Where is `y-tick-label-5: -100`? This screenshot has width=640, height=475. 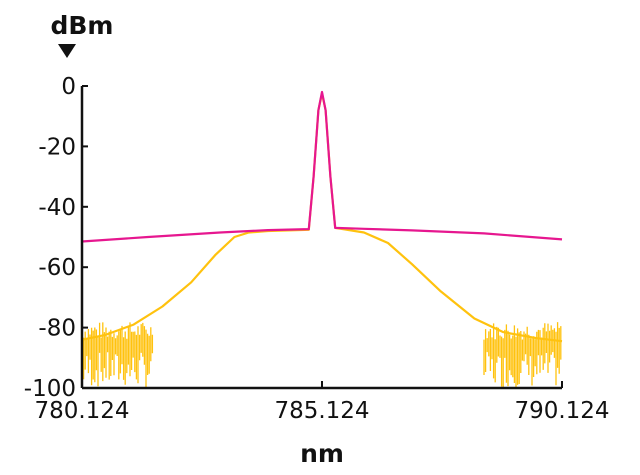
y-tick-label-5: -100 is located at coordinates (50, 389).